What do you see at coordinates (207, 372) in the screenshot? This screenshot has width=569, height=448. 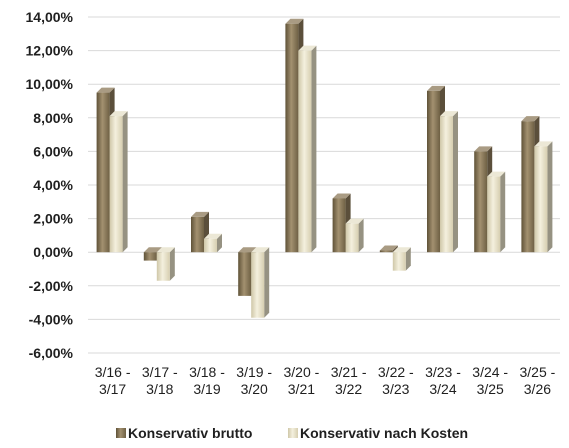 I see `x-tick-label: 3/18 -` at bounding box center [207, 372].